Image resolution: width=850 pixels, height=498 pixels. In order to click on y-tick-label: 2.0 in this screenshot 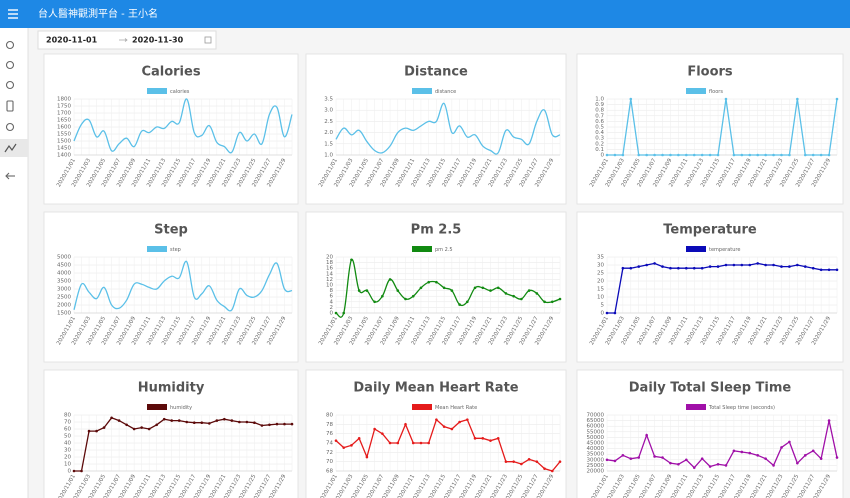, I will do `click(328, 133)`.